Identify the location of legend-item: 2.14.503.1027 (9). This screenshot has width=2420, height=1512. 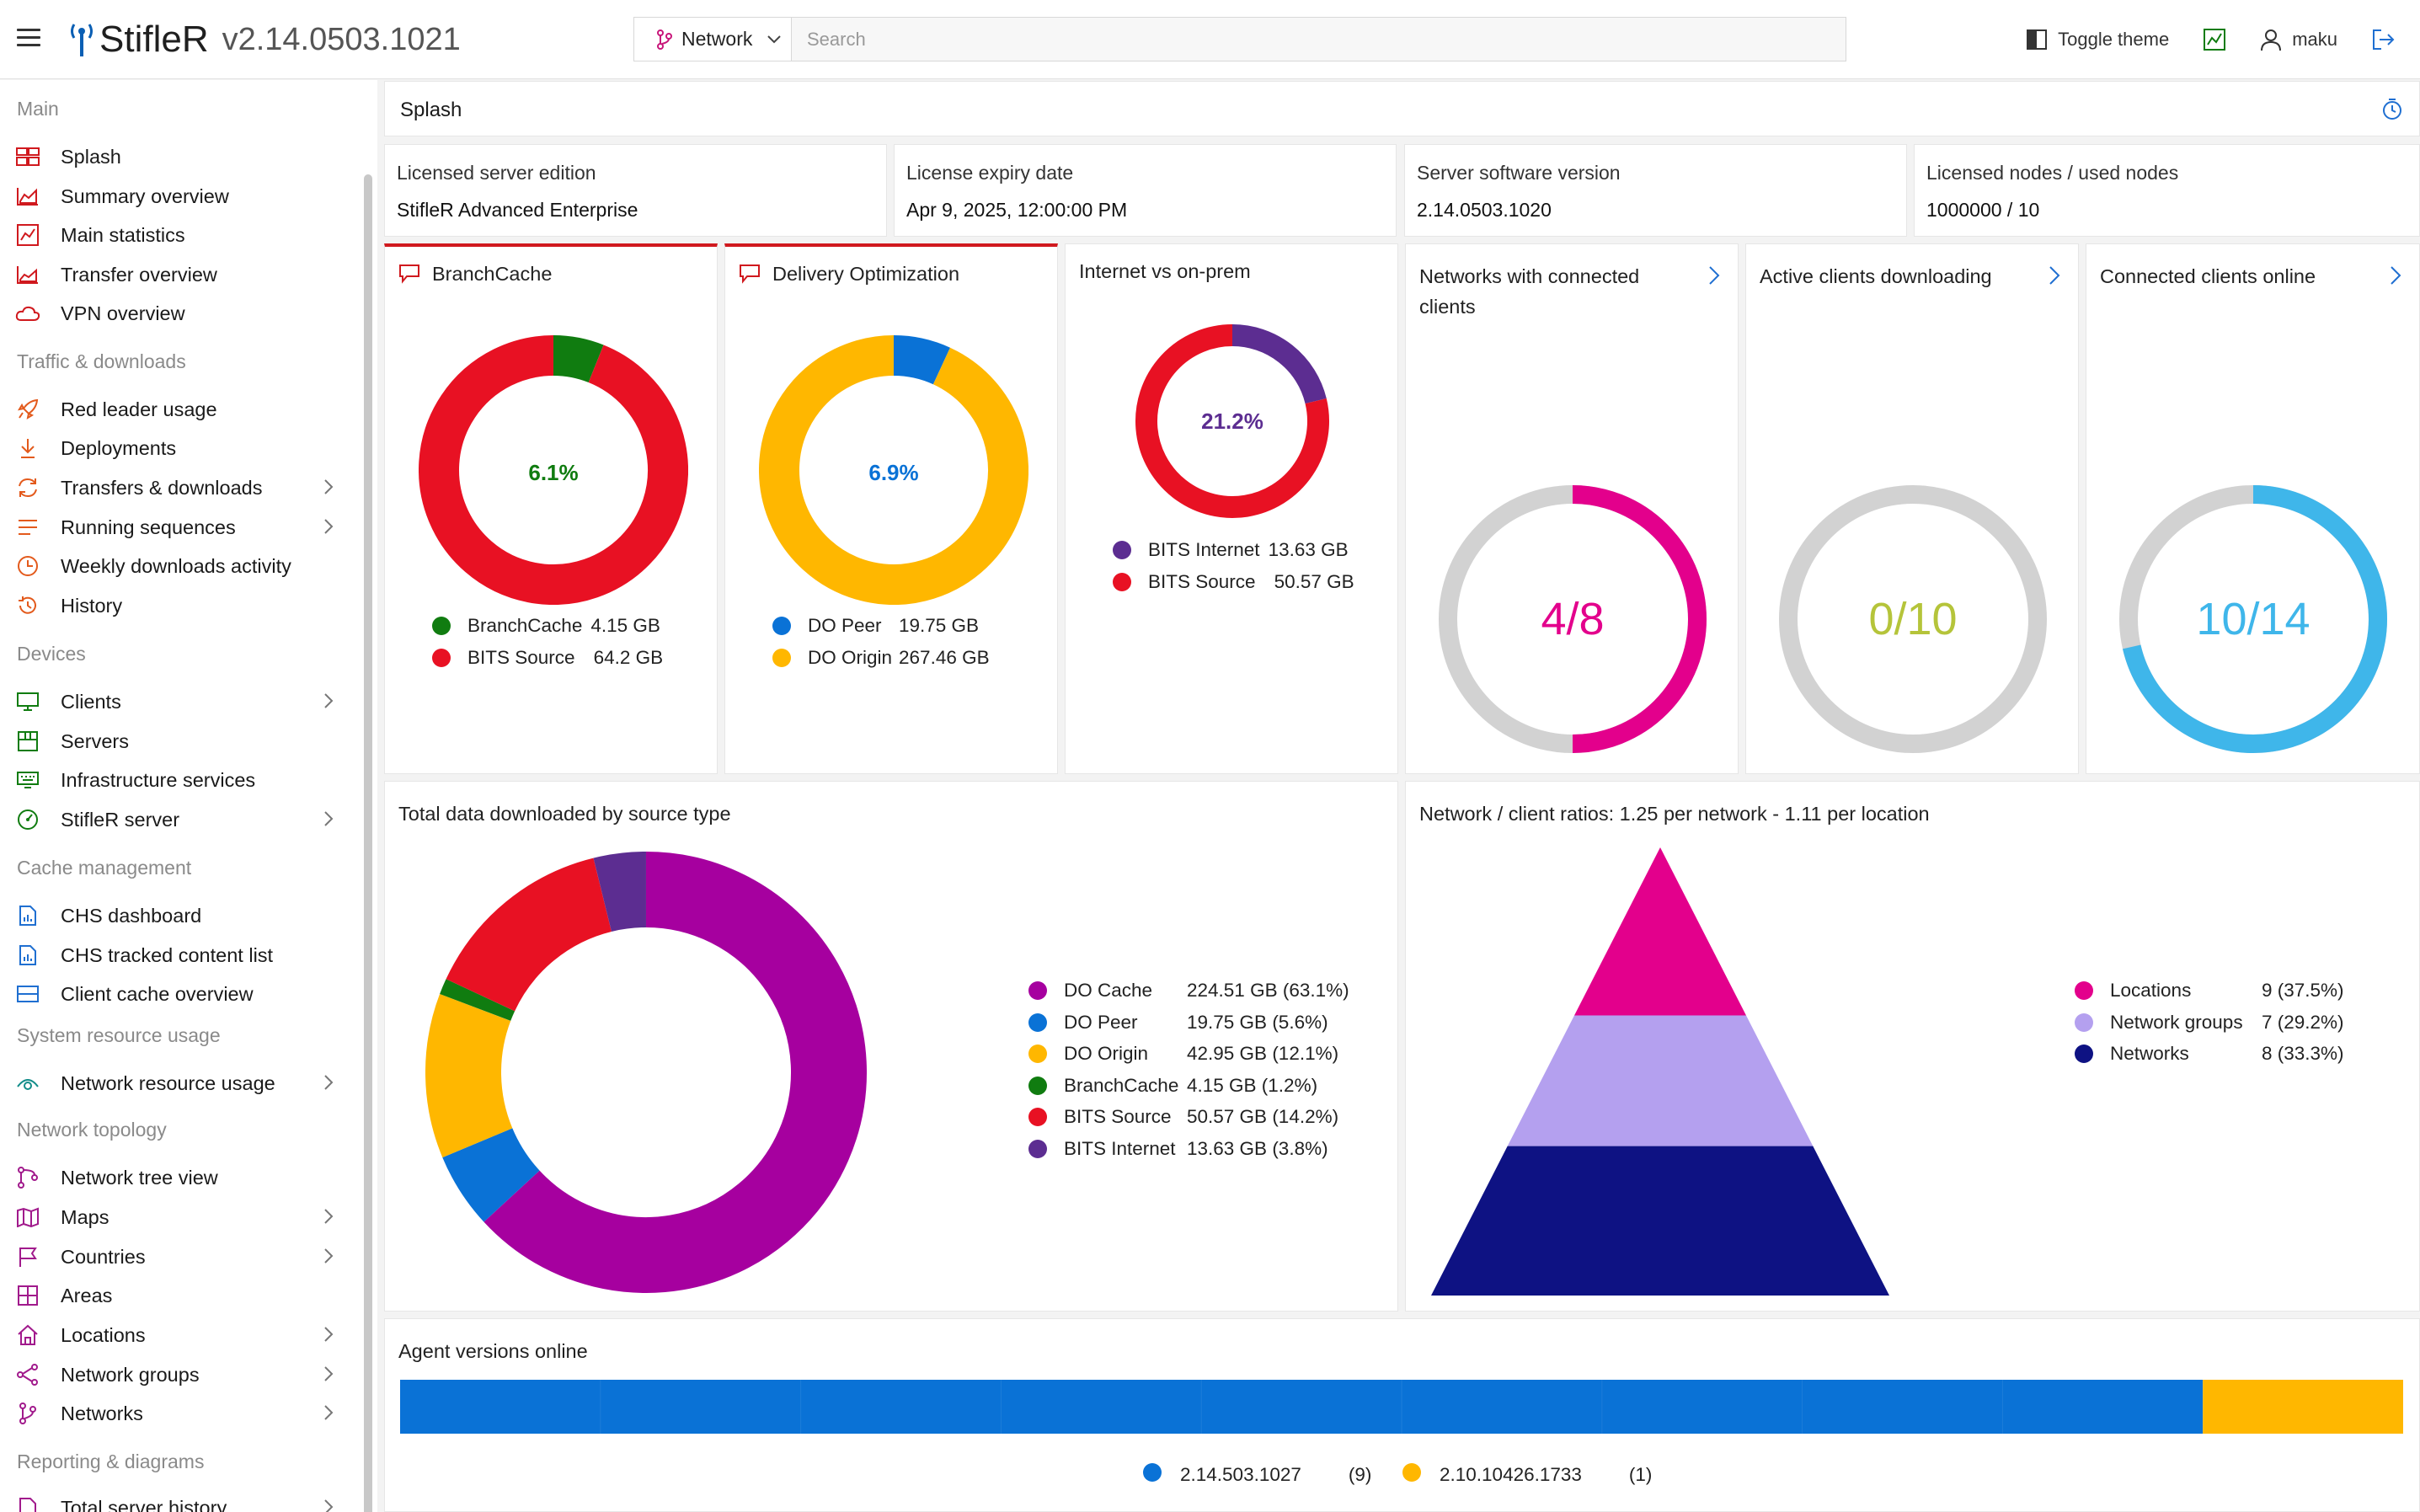
(1257, 1474).